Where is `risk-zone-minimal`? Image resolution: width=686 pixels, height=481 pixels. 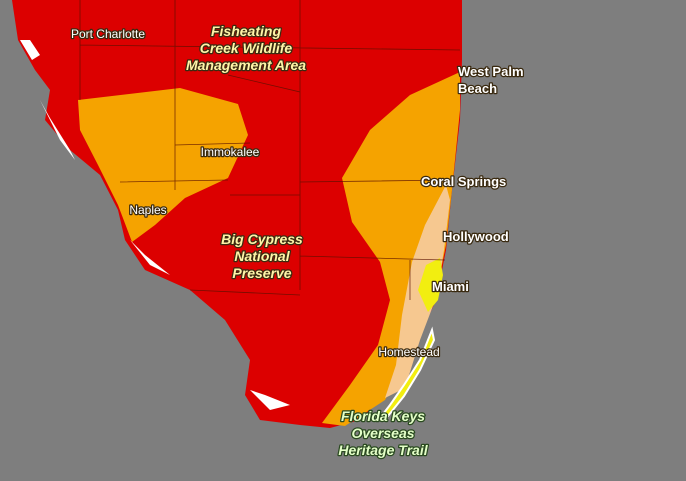
risk-zone-minimal is located at coordinates (430, 285).